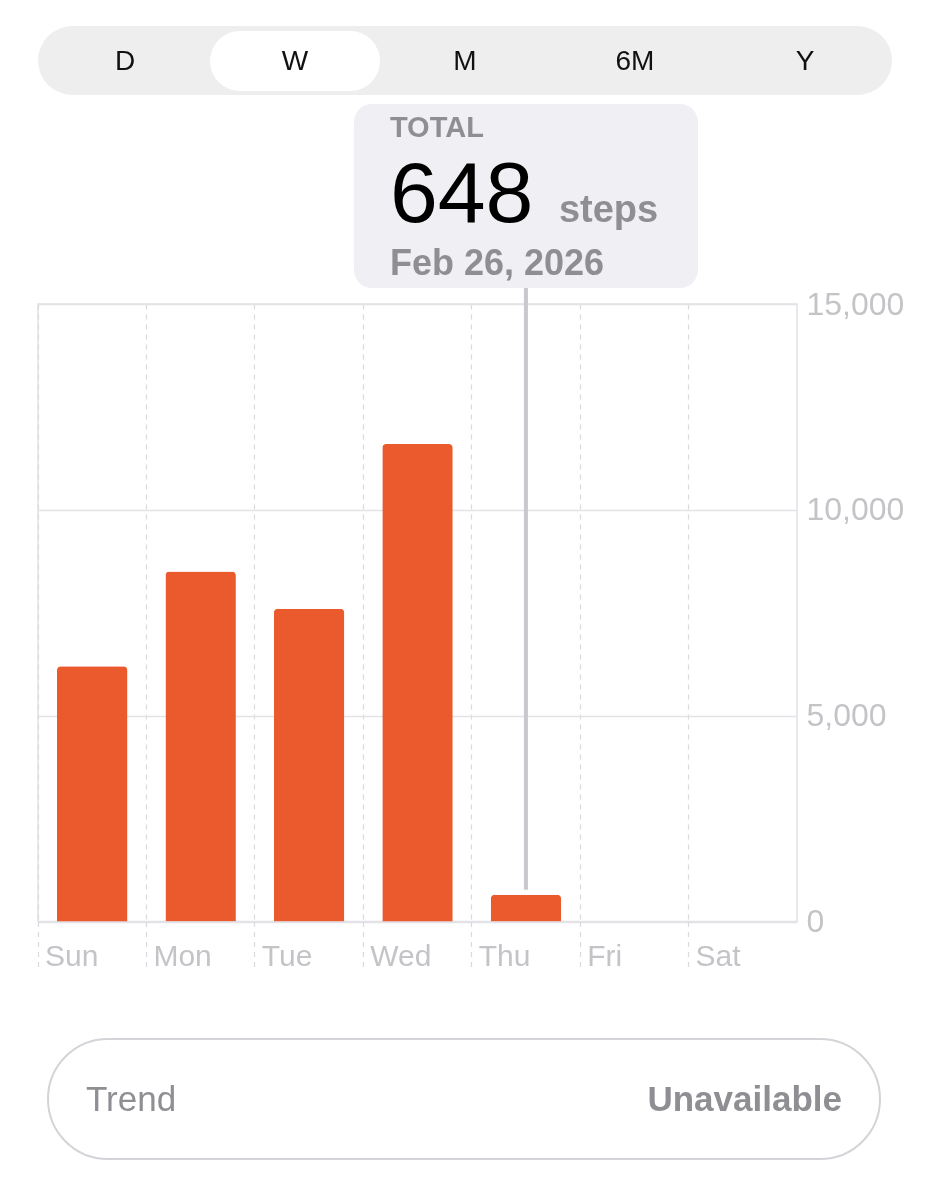  I want to click on x-tick-label: Mon, so click(182, 955).